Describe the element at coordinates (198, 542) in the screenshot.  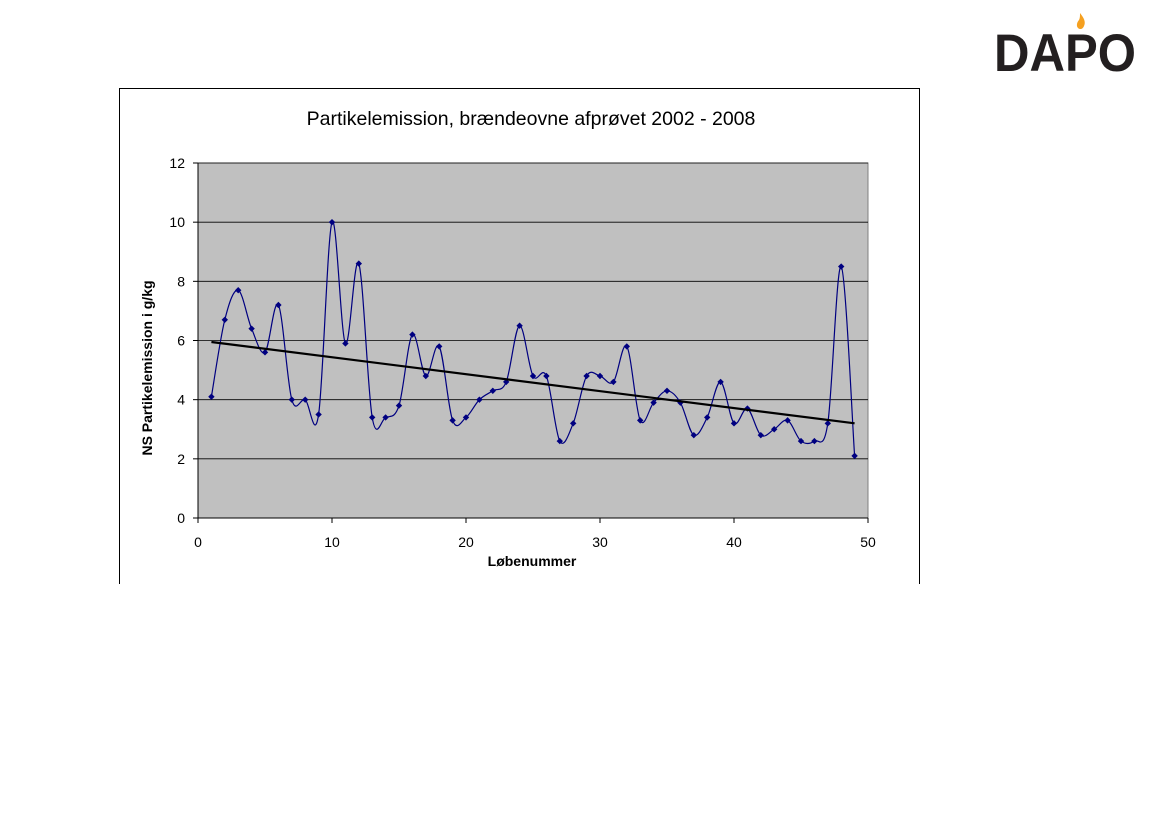
I see `x-tick-label: 0` at that location.